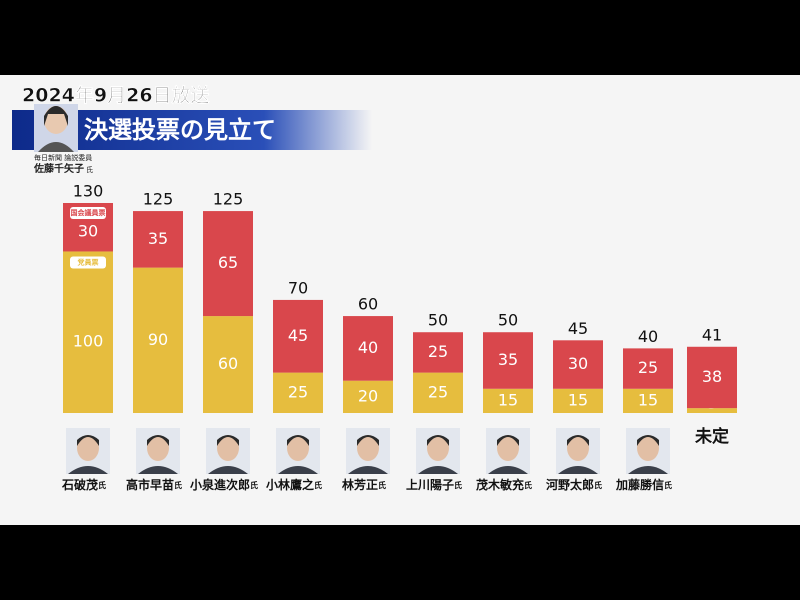 This screenshot has height=600, width=800. I want to click on name: 高市早苗, so click(150, 484).